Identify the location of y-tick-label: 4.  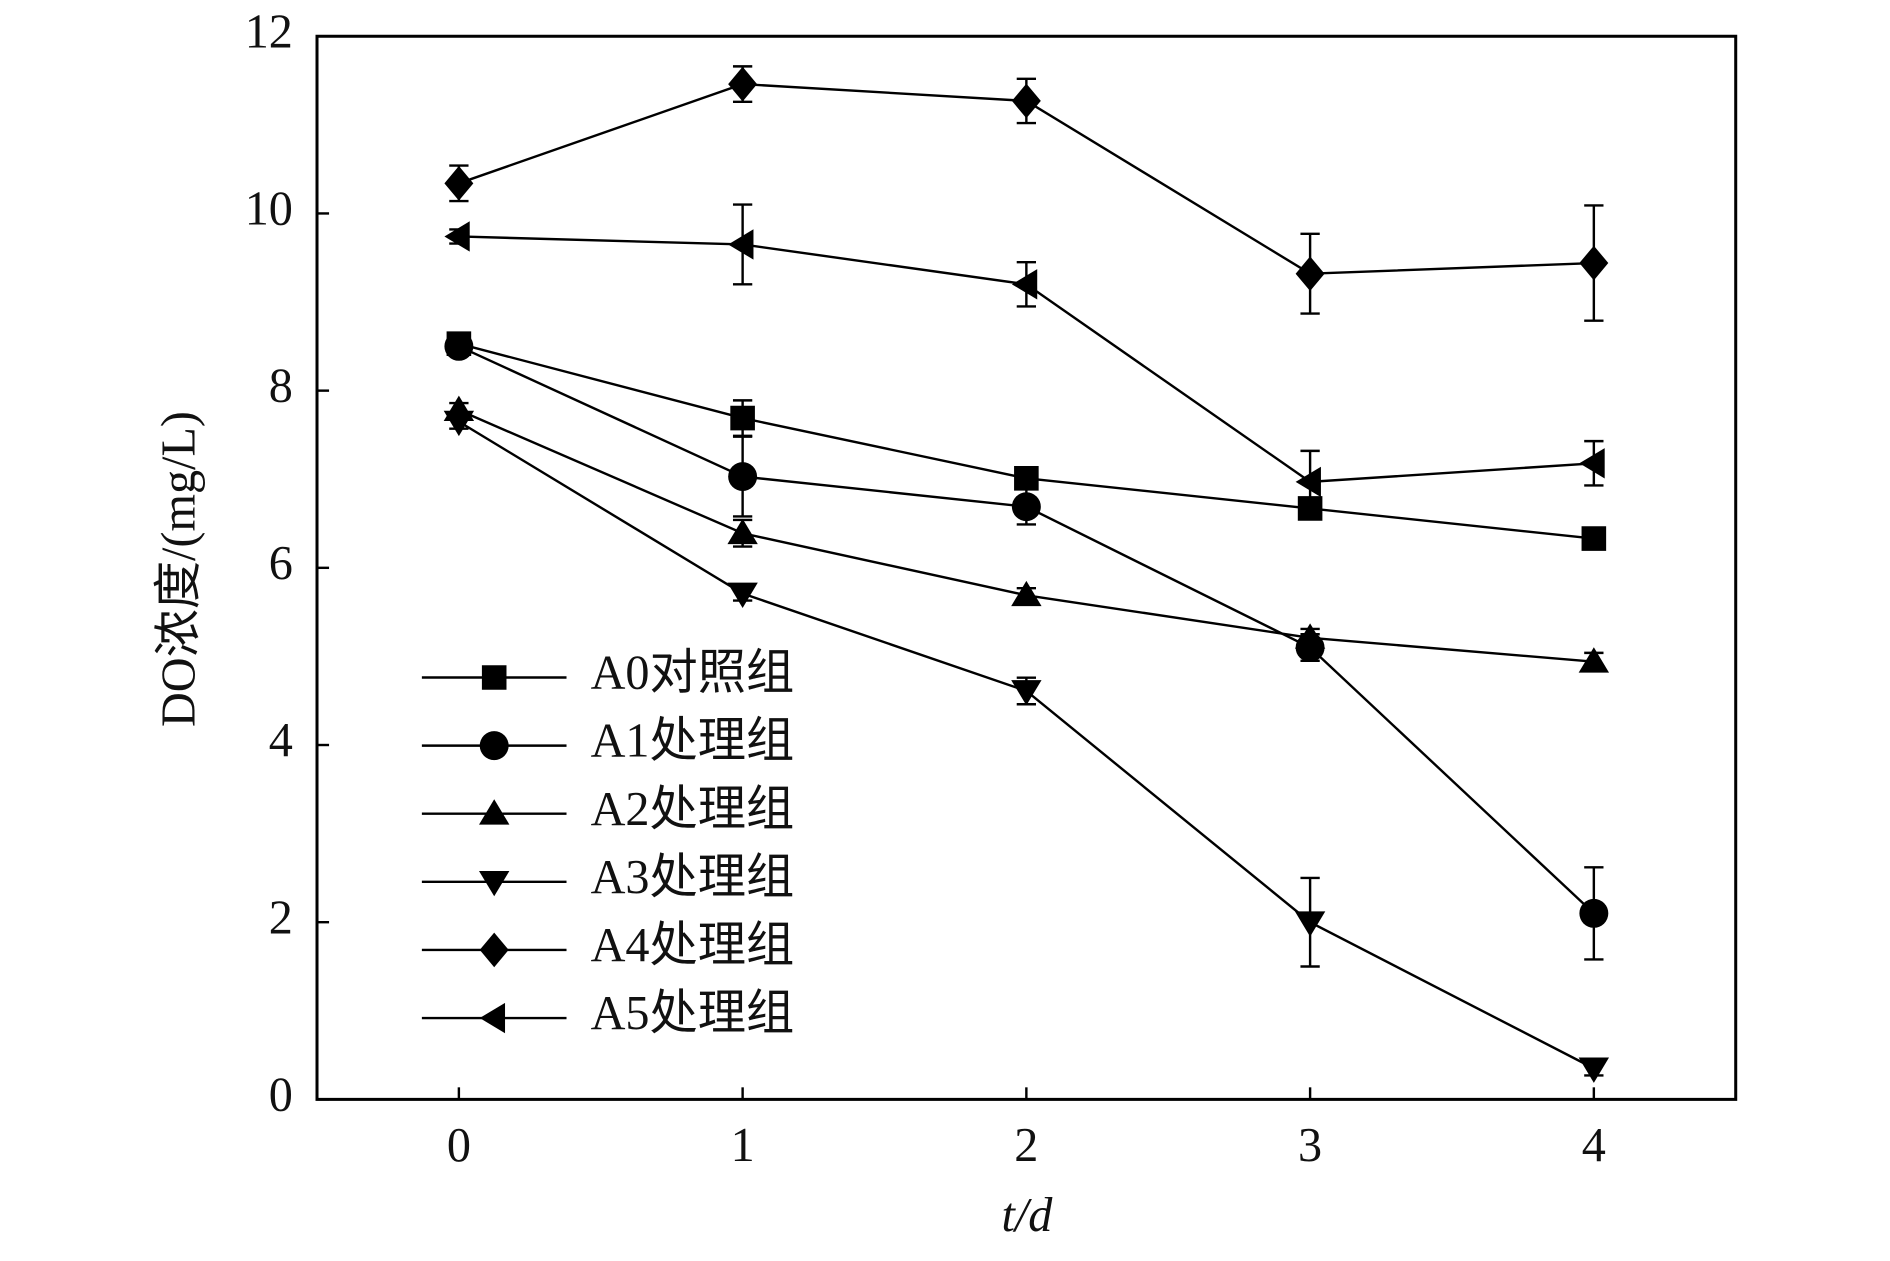
(281, 740).